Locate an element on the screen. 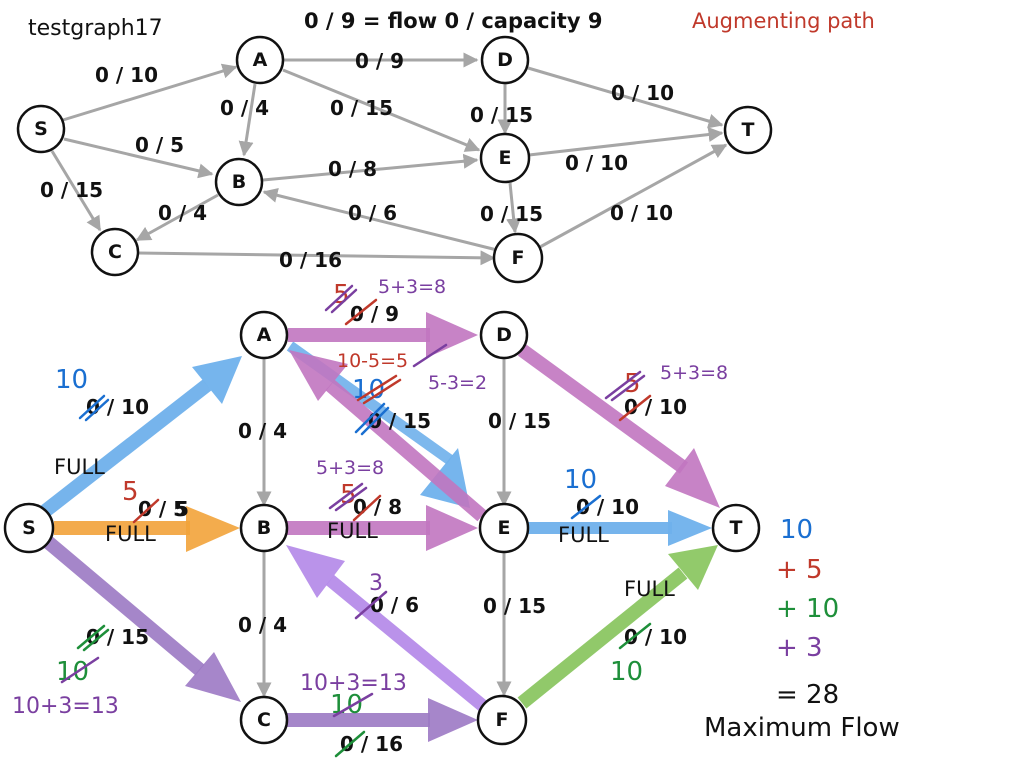 Image resolution: width=1024 pixels, height=768 pixels. annot-dt-strike-red is located at coordinates (635, 408).